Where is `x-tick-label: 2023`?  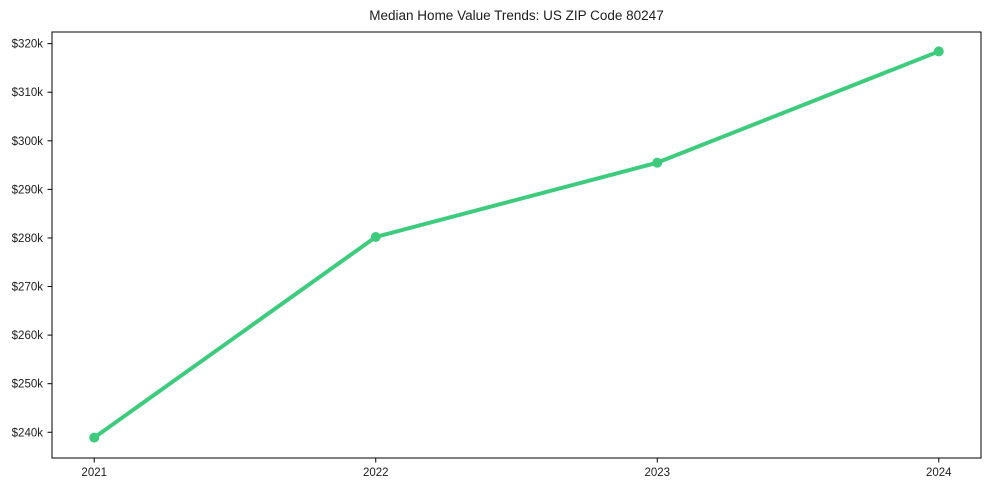
x-tick-label: 2023 is located at coordinates (657, 473).